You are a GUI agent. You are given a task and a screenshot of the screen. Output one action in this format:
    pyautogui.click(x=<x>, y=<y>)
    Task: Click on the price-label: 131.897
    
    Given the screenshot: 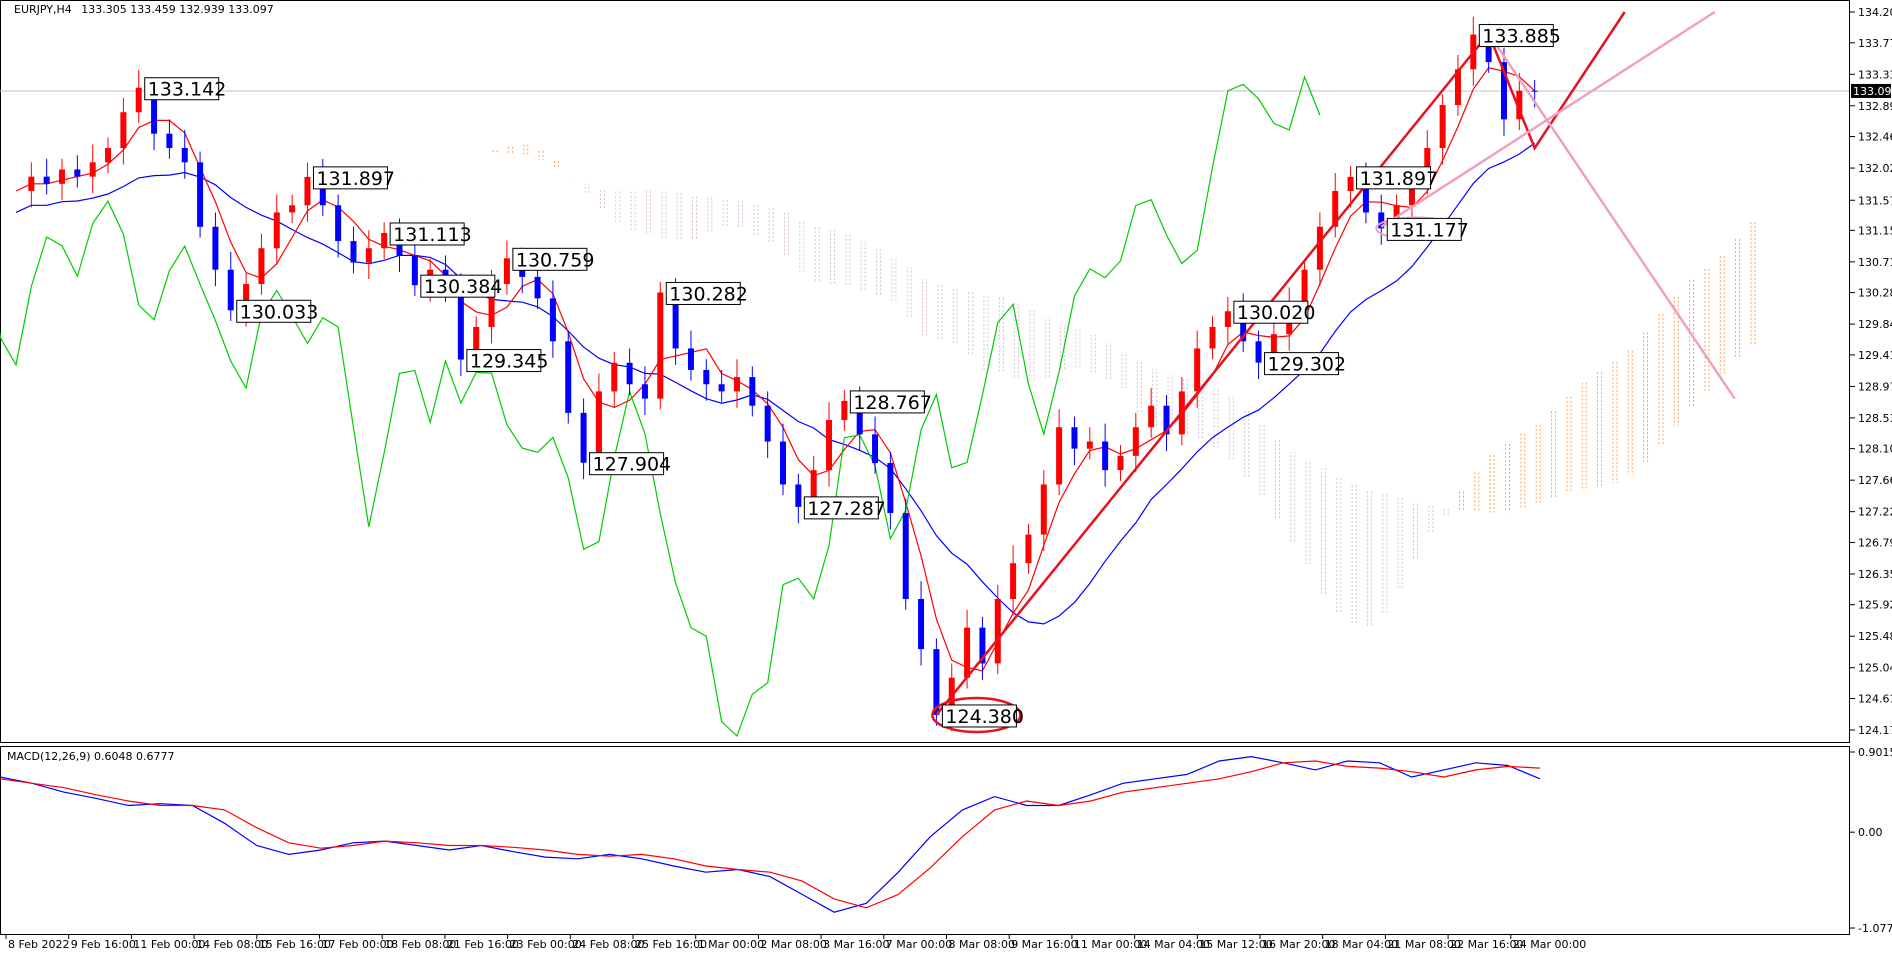 What is the action you would take?
    pyautogui.click(x=353, y=178)
    